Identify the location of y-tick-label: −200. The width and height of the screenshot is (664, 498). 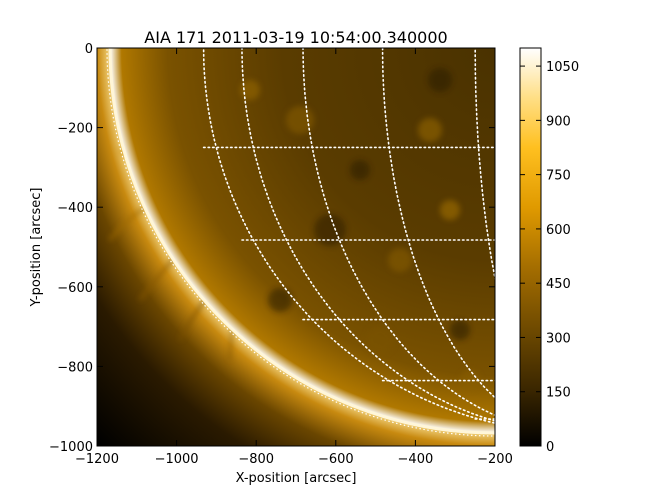
(75, 129).